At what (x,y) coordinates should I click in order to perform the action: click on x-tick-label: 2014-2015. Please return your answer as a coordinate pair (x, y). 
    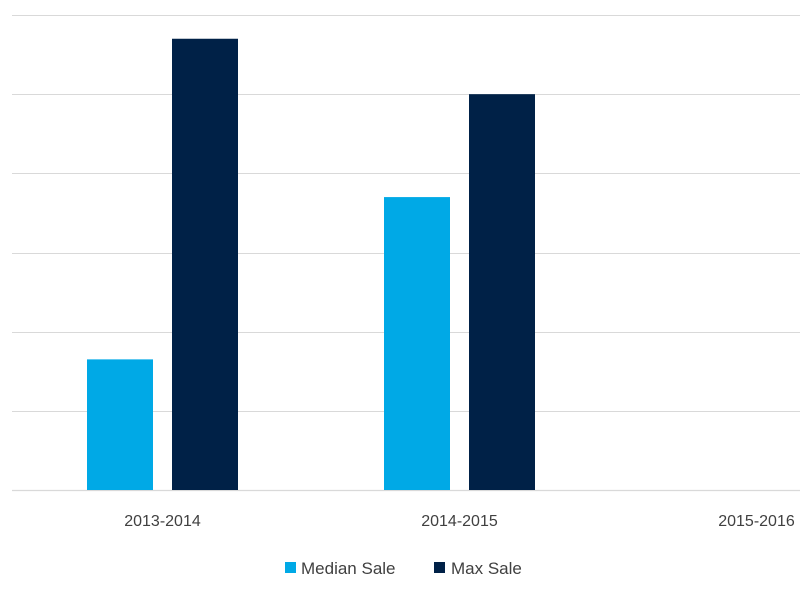
    Looking at the image, I should click on (459, 521).